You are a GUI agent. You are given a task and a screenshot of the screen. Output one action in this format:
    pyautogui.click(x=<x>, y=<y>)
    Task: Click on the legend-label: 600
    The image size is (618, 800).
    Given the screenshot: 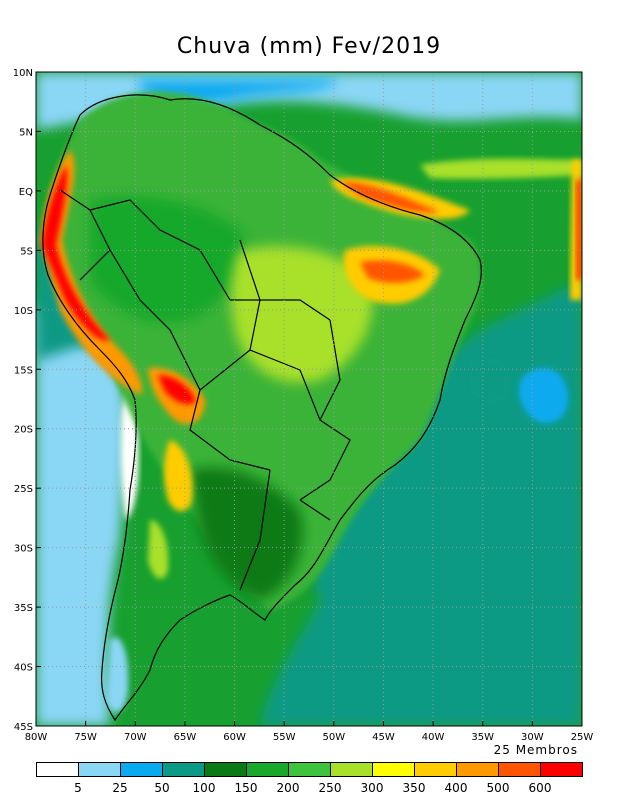 What is the action you would take?
    pyautogui.click(x=540, y=788)
    